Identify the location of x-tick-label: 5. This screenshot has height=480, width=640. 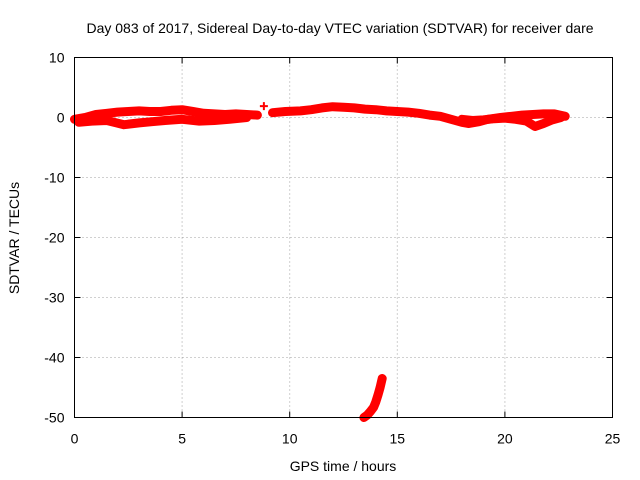
(182, 439).